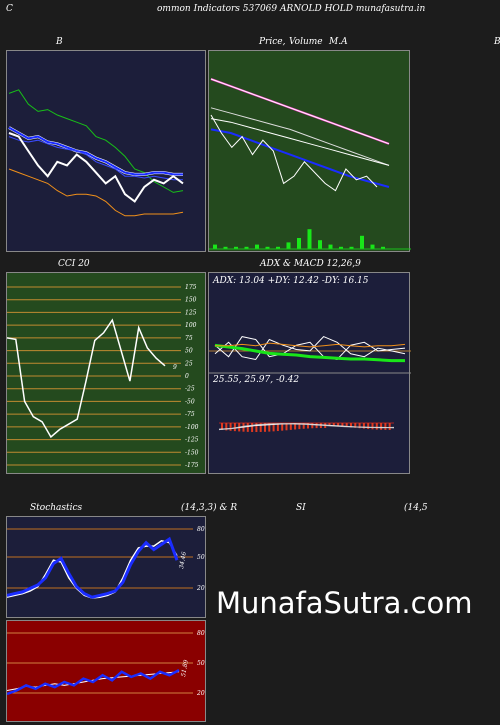 This screenshot has height=725, width=500. Describe the element at coordinates (191, 300) in the screenshot. I see `cci-tick-label: 150` at that location.